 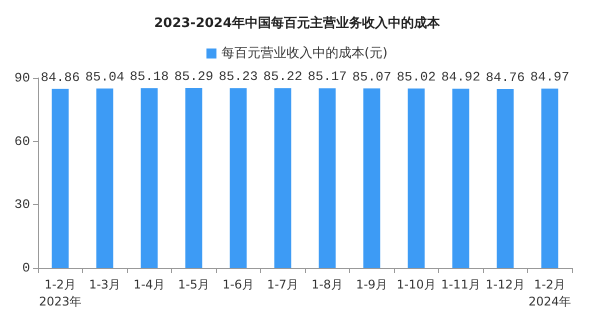 What do you see at coordinates (460, 285) in the screenshot?
I see `x-tick-label: 1-11月` at bounding box center [460, 285].